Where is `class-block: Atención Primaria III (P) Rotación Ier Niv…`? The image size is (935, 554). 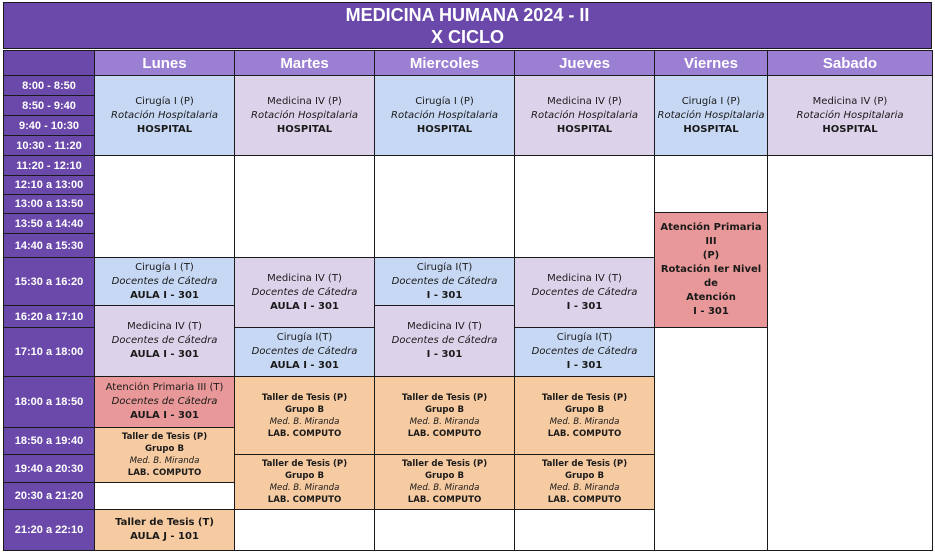
class-block: Atención Primaria III (P) Rotación Ier Niv… is located at coordinates (711, 270).